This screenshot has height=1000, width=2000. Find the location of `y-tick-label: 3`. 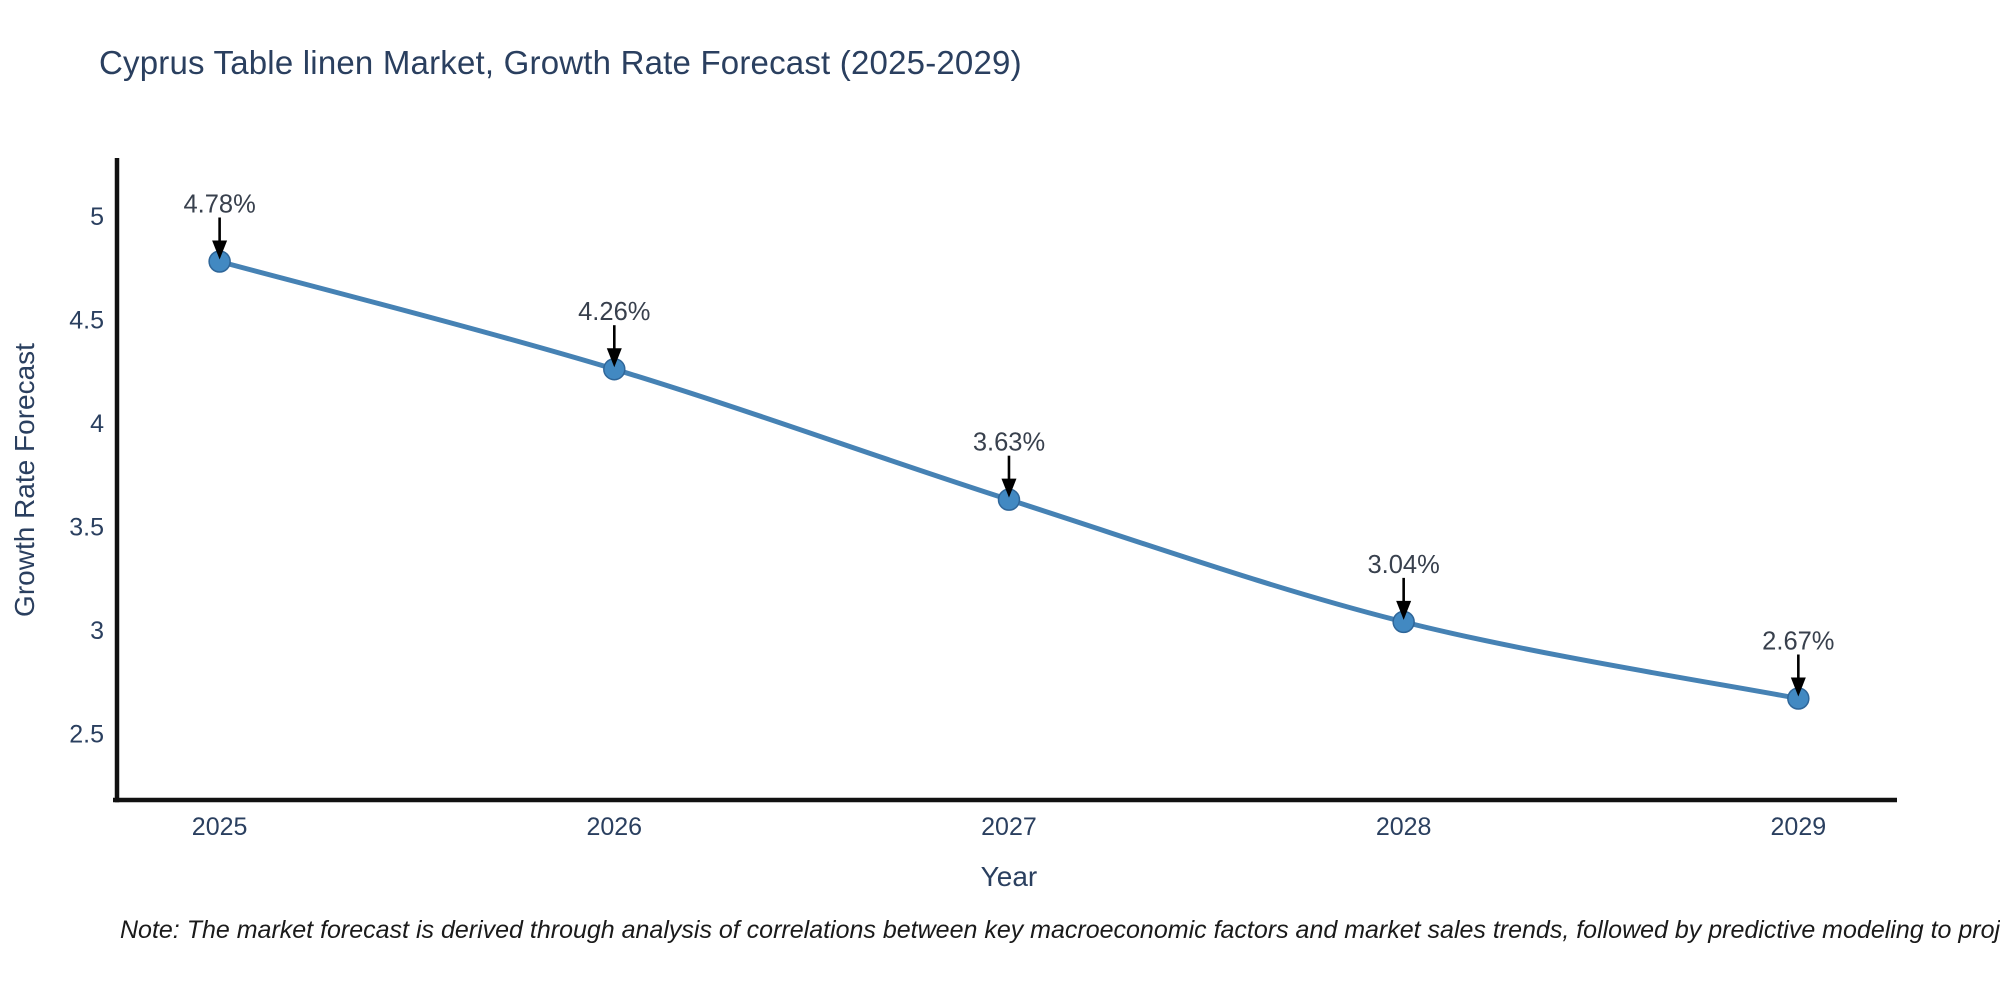

y-tick-label: 3 is located at coordinates (97, 631).